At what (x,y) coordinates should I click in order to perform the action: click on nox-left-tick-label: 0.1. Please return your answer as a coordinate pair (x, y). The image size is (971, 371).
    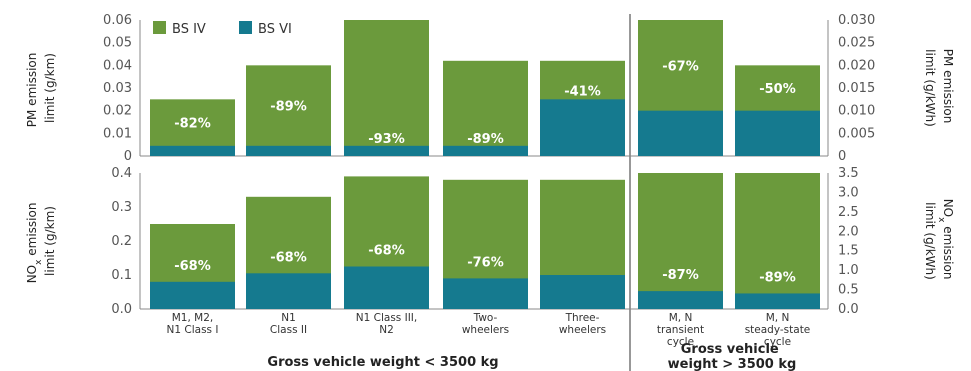
    Looking at the image, I should click on (121, 275).